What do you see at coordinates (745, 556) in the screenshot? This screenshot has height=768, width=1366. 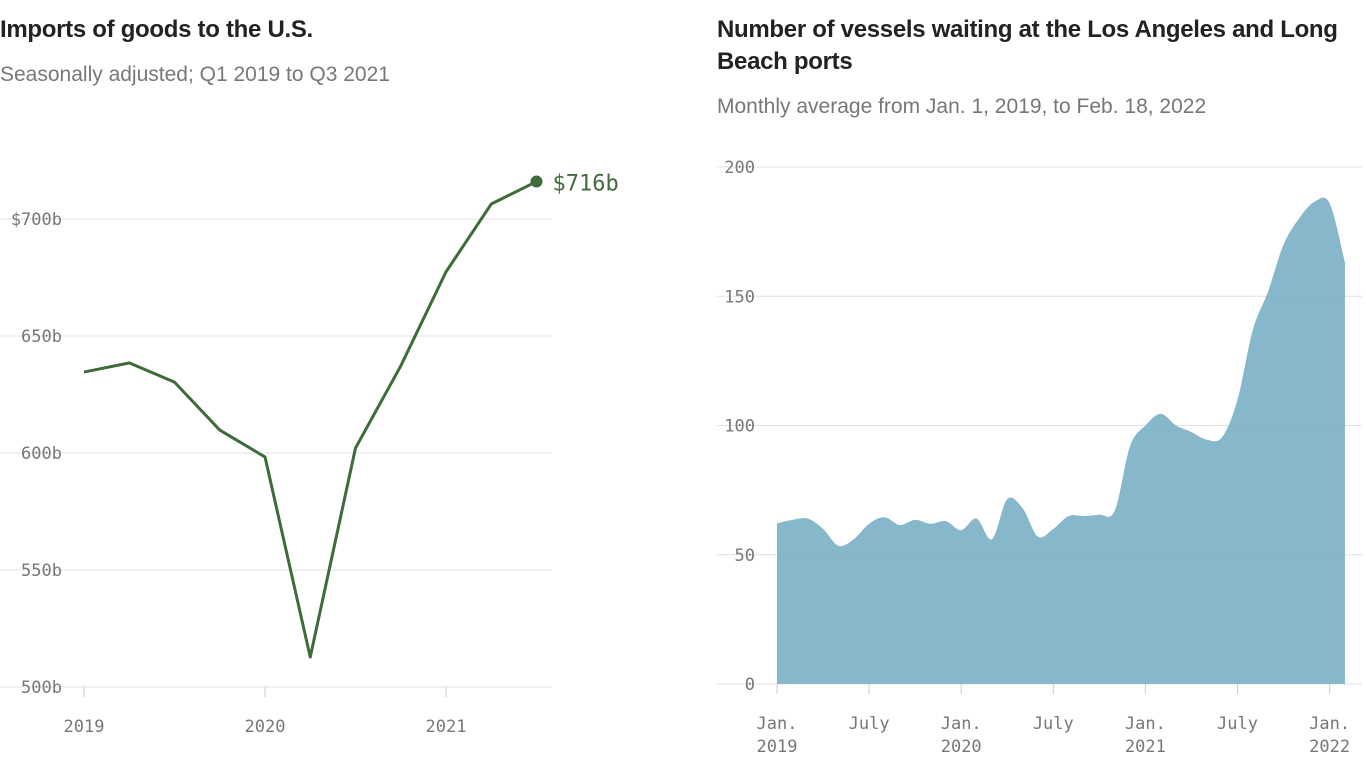 I see `right-y-tick-label: 50` at bounding box center [745, 556].